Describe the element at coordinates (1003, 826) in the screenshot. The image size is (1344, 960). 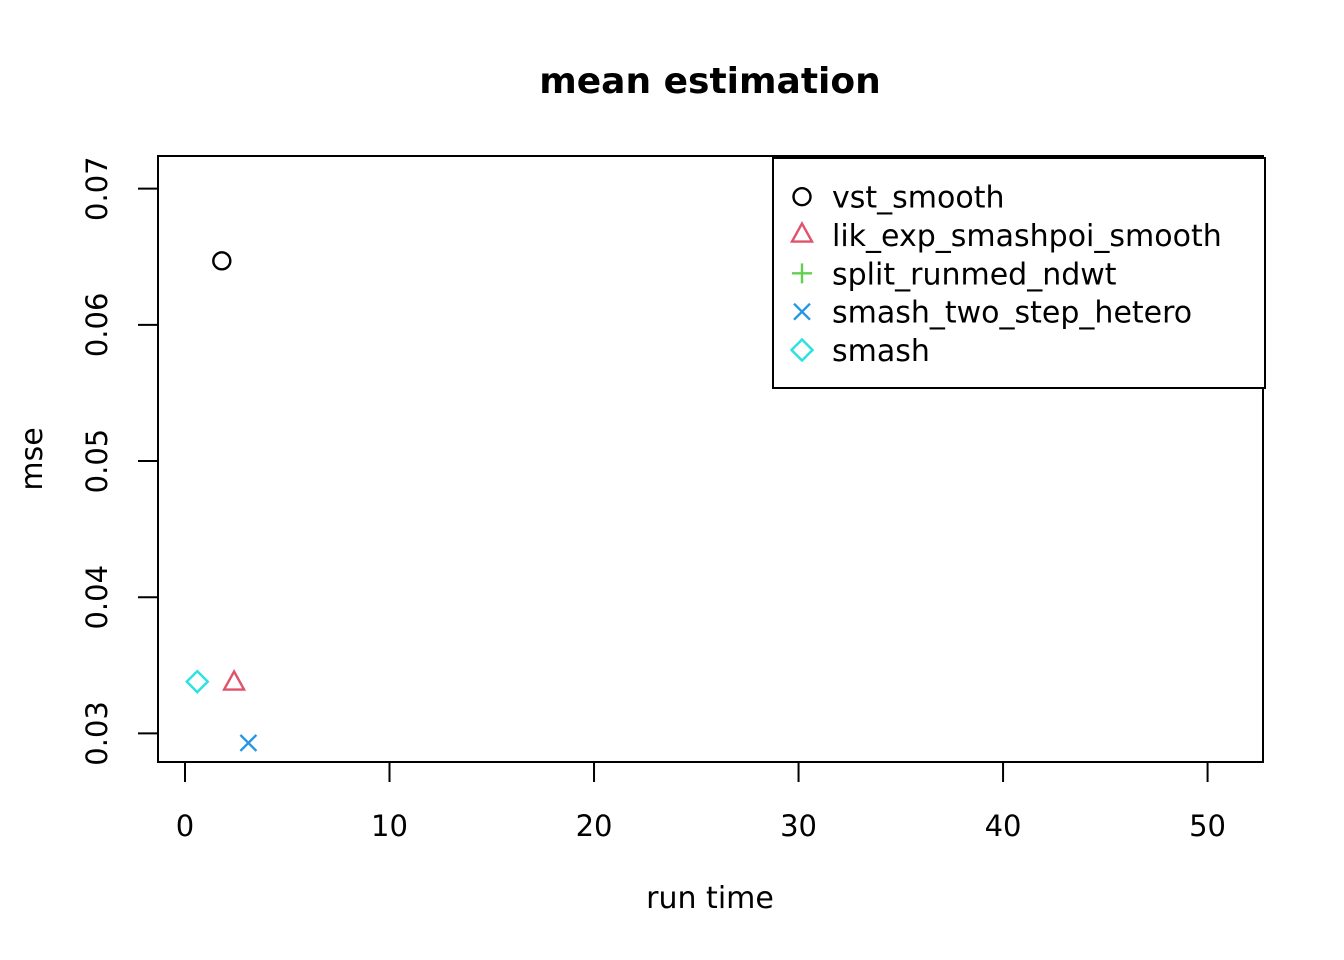
I see `x-tick-label: 40` at that location.